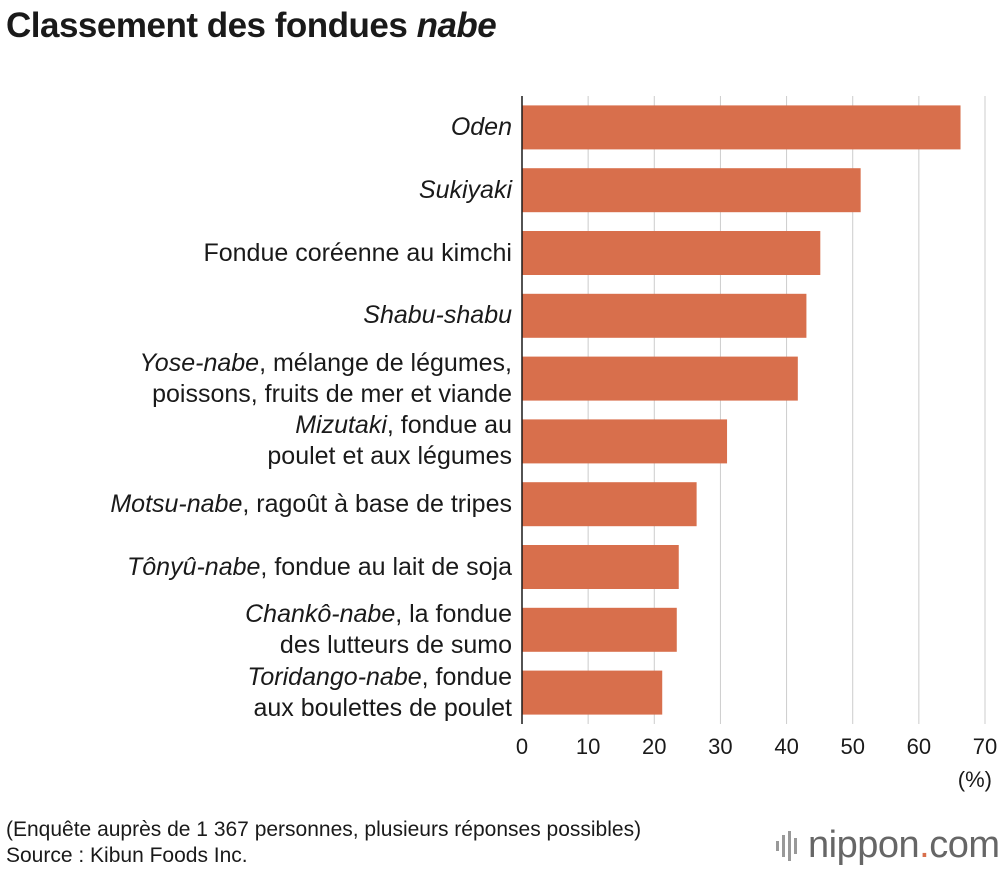 This screenshot has width=1000, height=869. Describe the element at coordinates (756, 746) in the screenshot. I see `x-tick-labels: 0 10 20 30 40 50 60 70` at that location.